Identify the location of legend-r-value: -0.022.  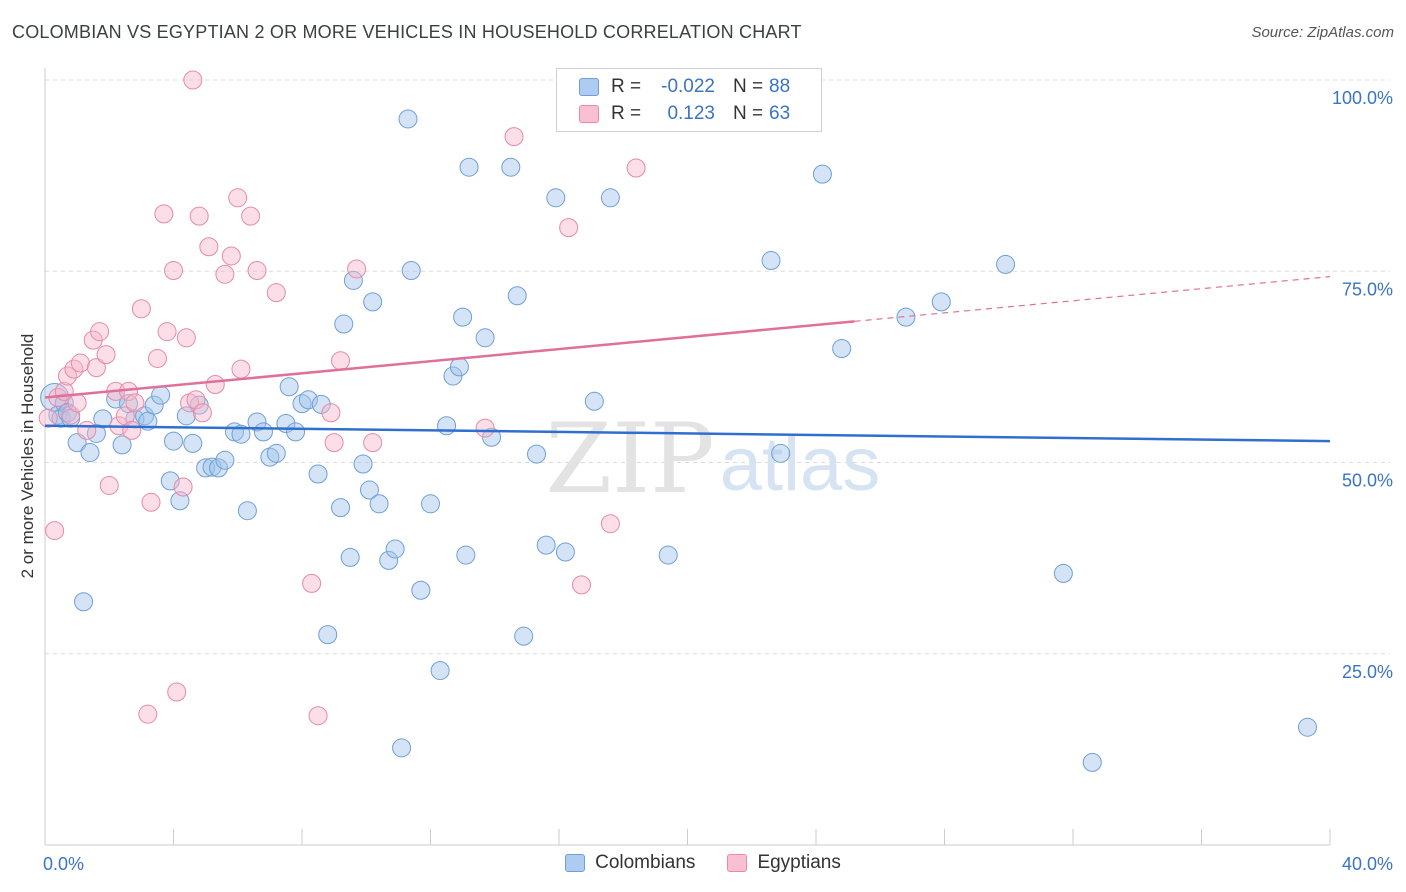
(688, 86).